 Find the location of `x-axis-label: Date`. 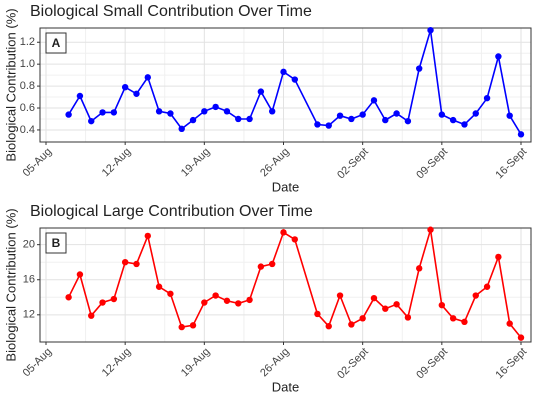

x-axis-label: Date is located at coordinates (285, 386).